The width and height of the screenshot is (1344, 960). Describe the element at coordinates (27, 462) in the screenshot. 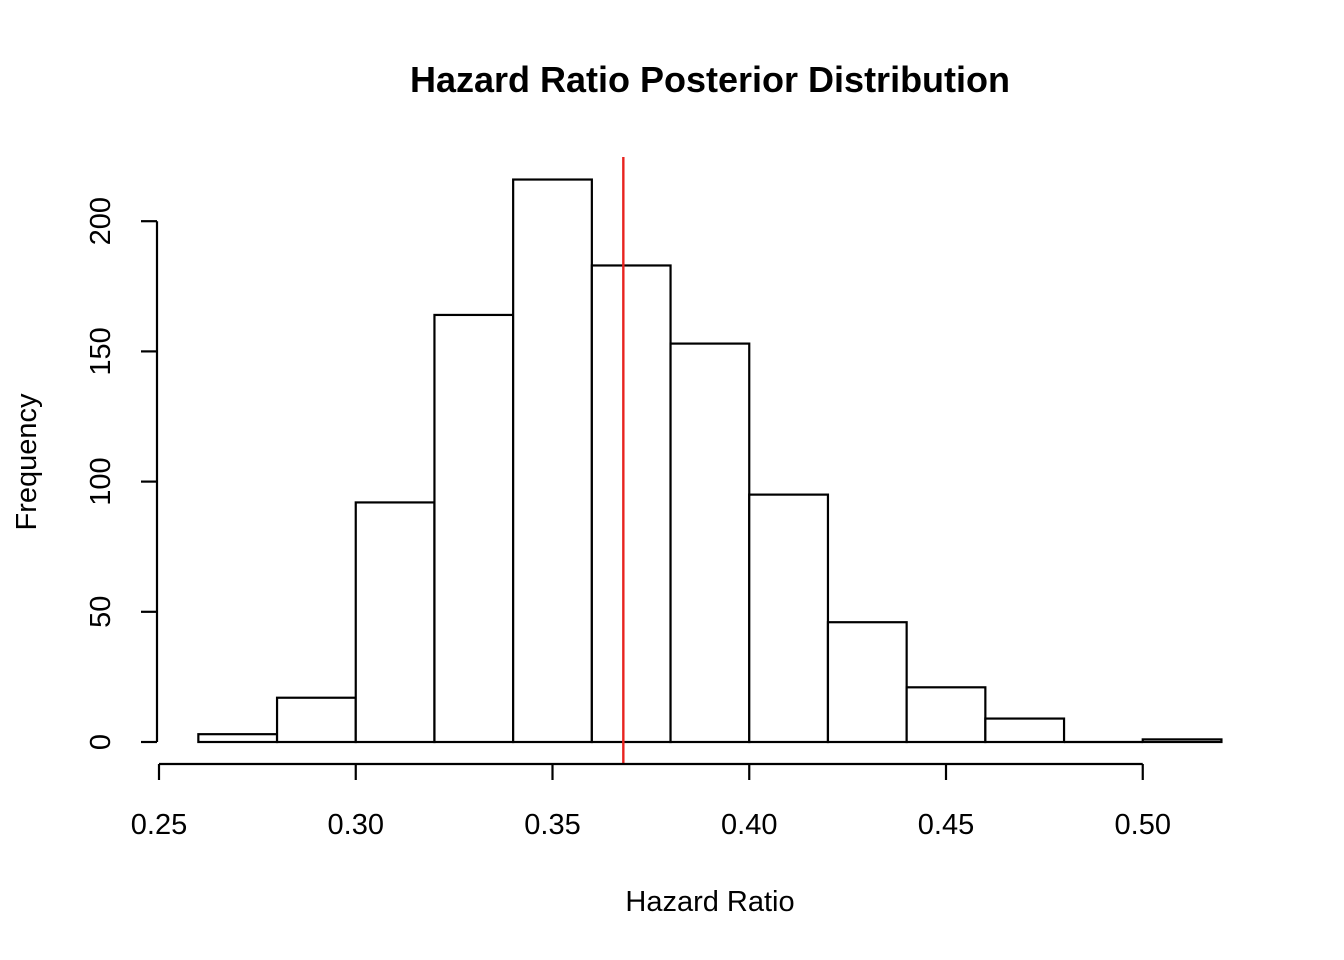

I see `y-axis-label: Frequency` at that location.